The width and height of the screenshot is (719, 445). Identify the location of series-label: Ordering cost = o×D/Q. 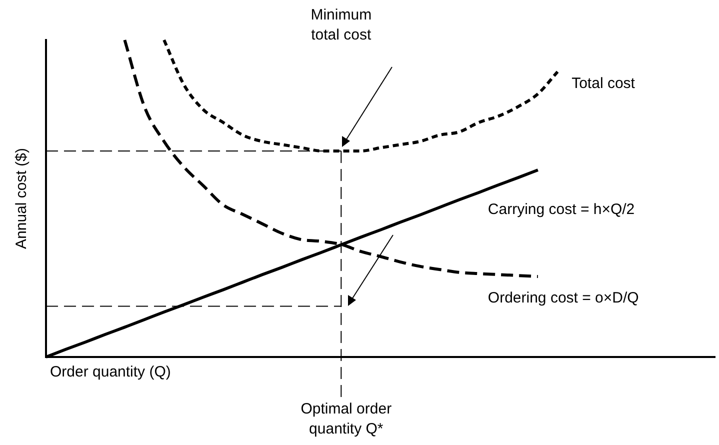
(563, 298).